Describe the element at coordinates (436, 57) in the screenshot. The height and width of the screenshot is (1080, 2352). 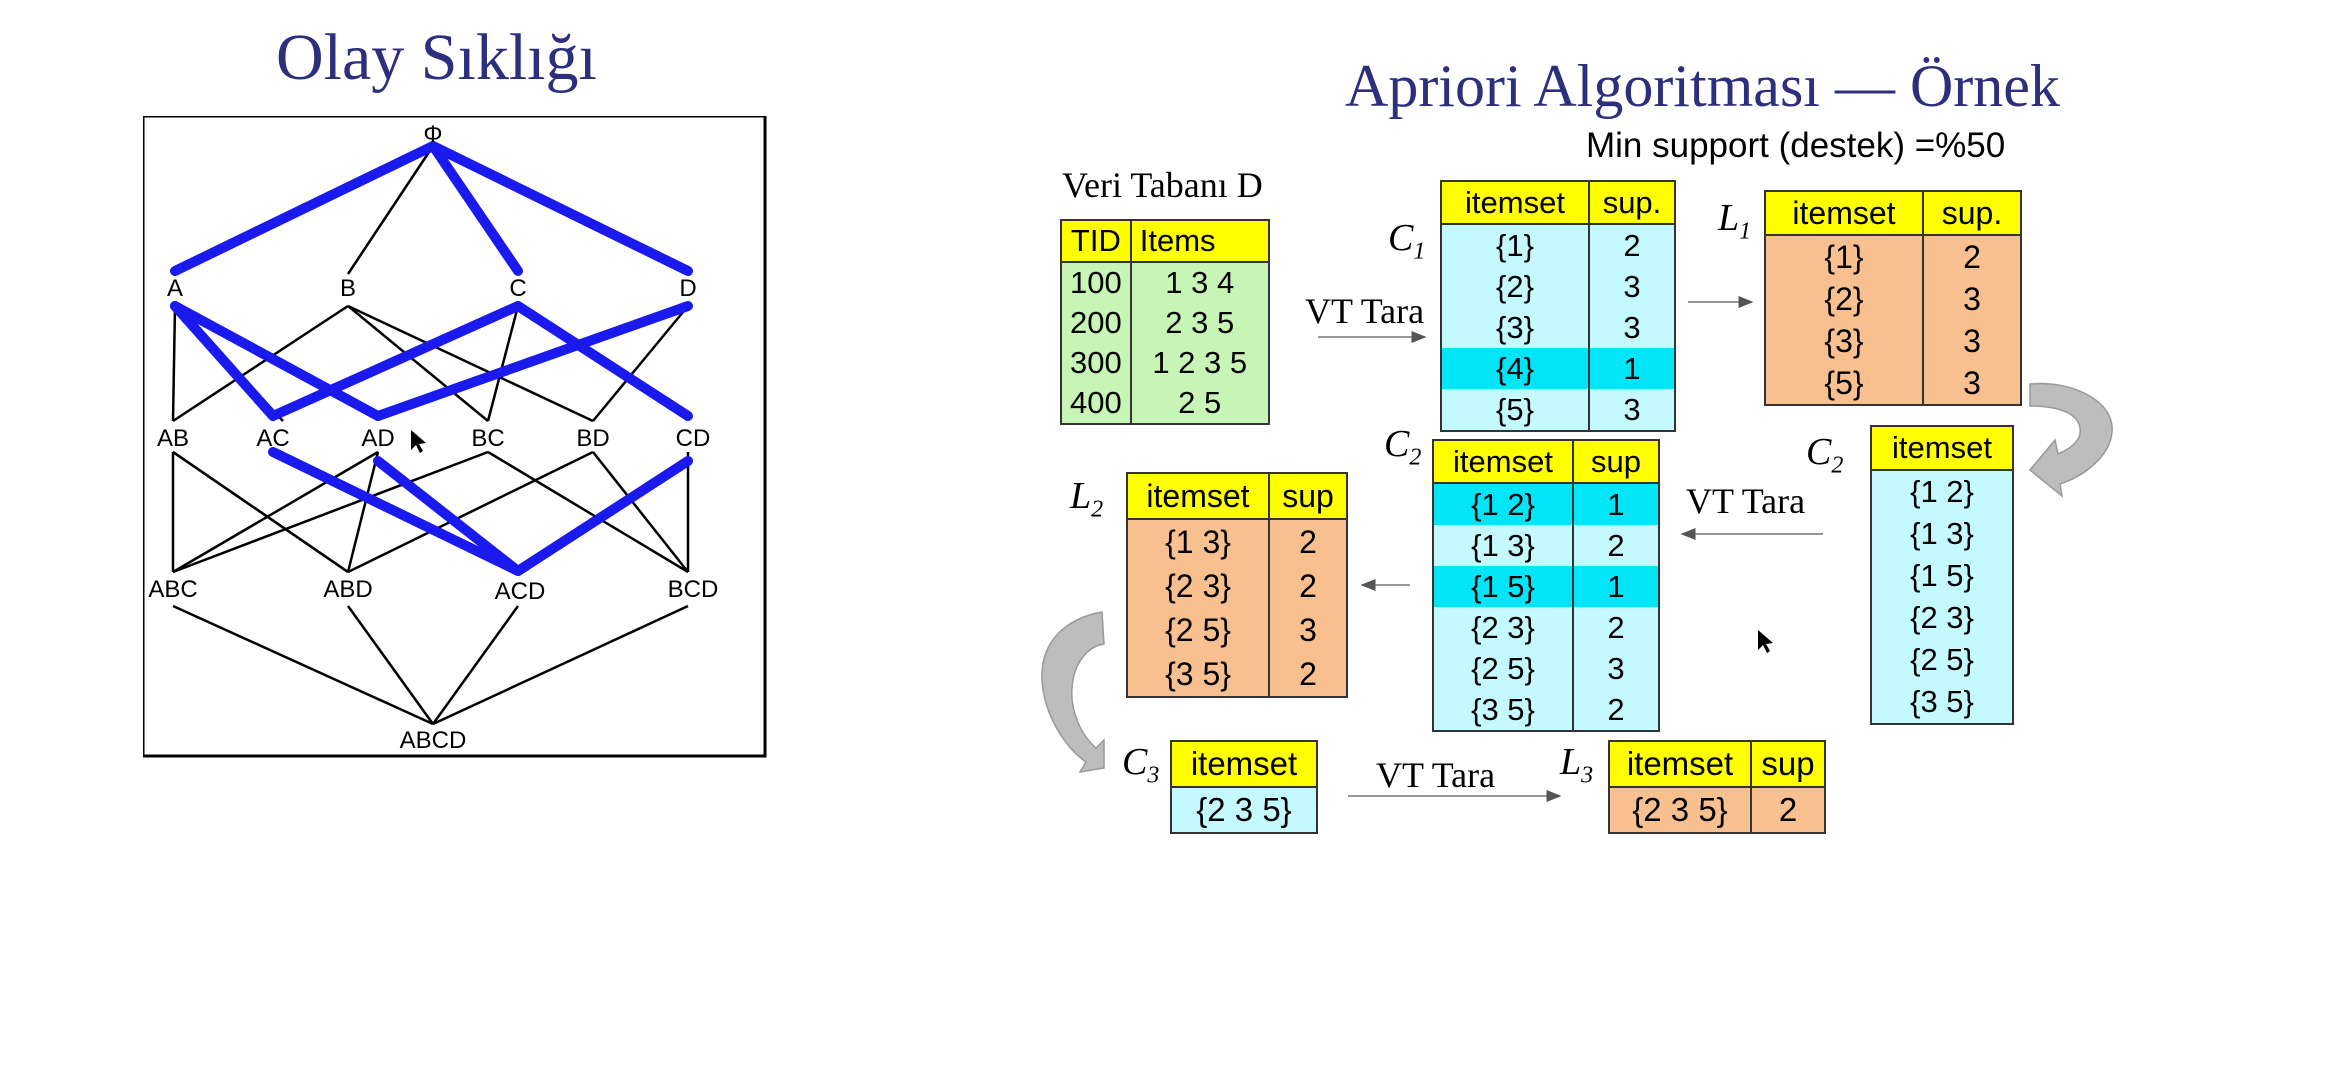
I see `left-title: Olay Sıklığı` at that location.